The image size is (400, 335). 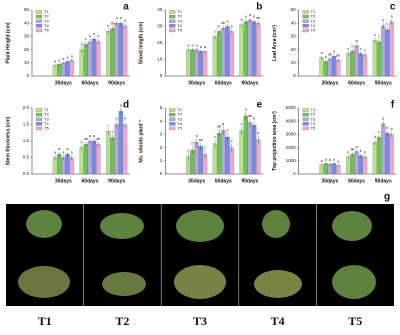 What do you see at coordinates (116, 83) in the screenshot?
I see `x-tick-label: 90days` at bounding box center [116, 83].